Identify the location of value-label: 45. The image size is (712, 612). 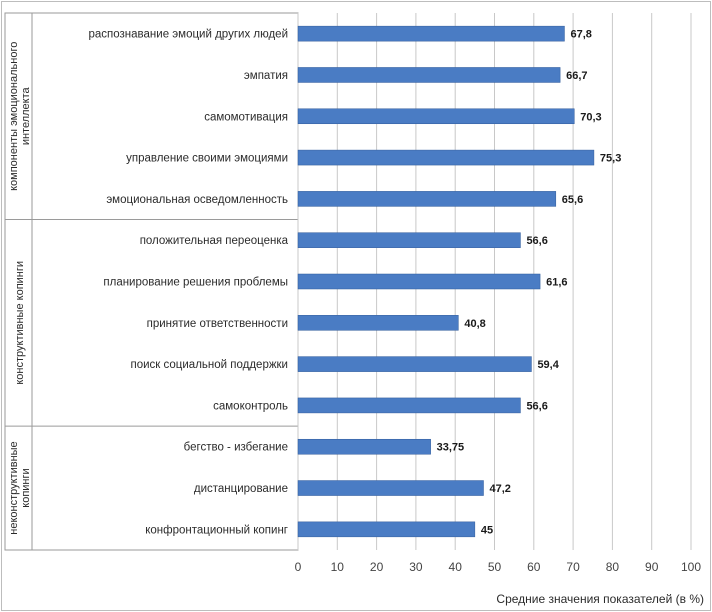
(487, 530).